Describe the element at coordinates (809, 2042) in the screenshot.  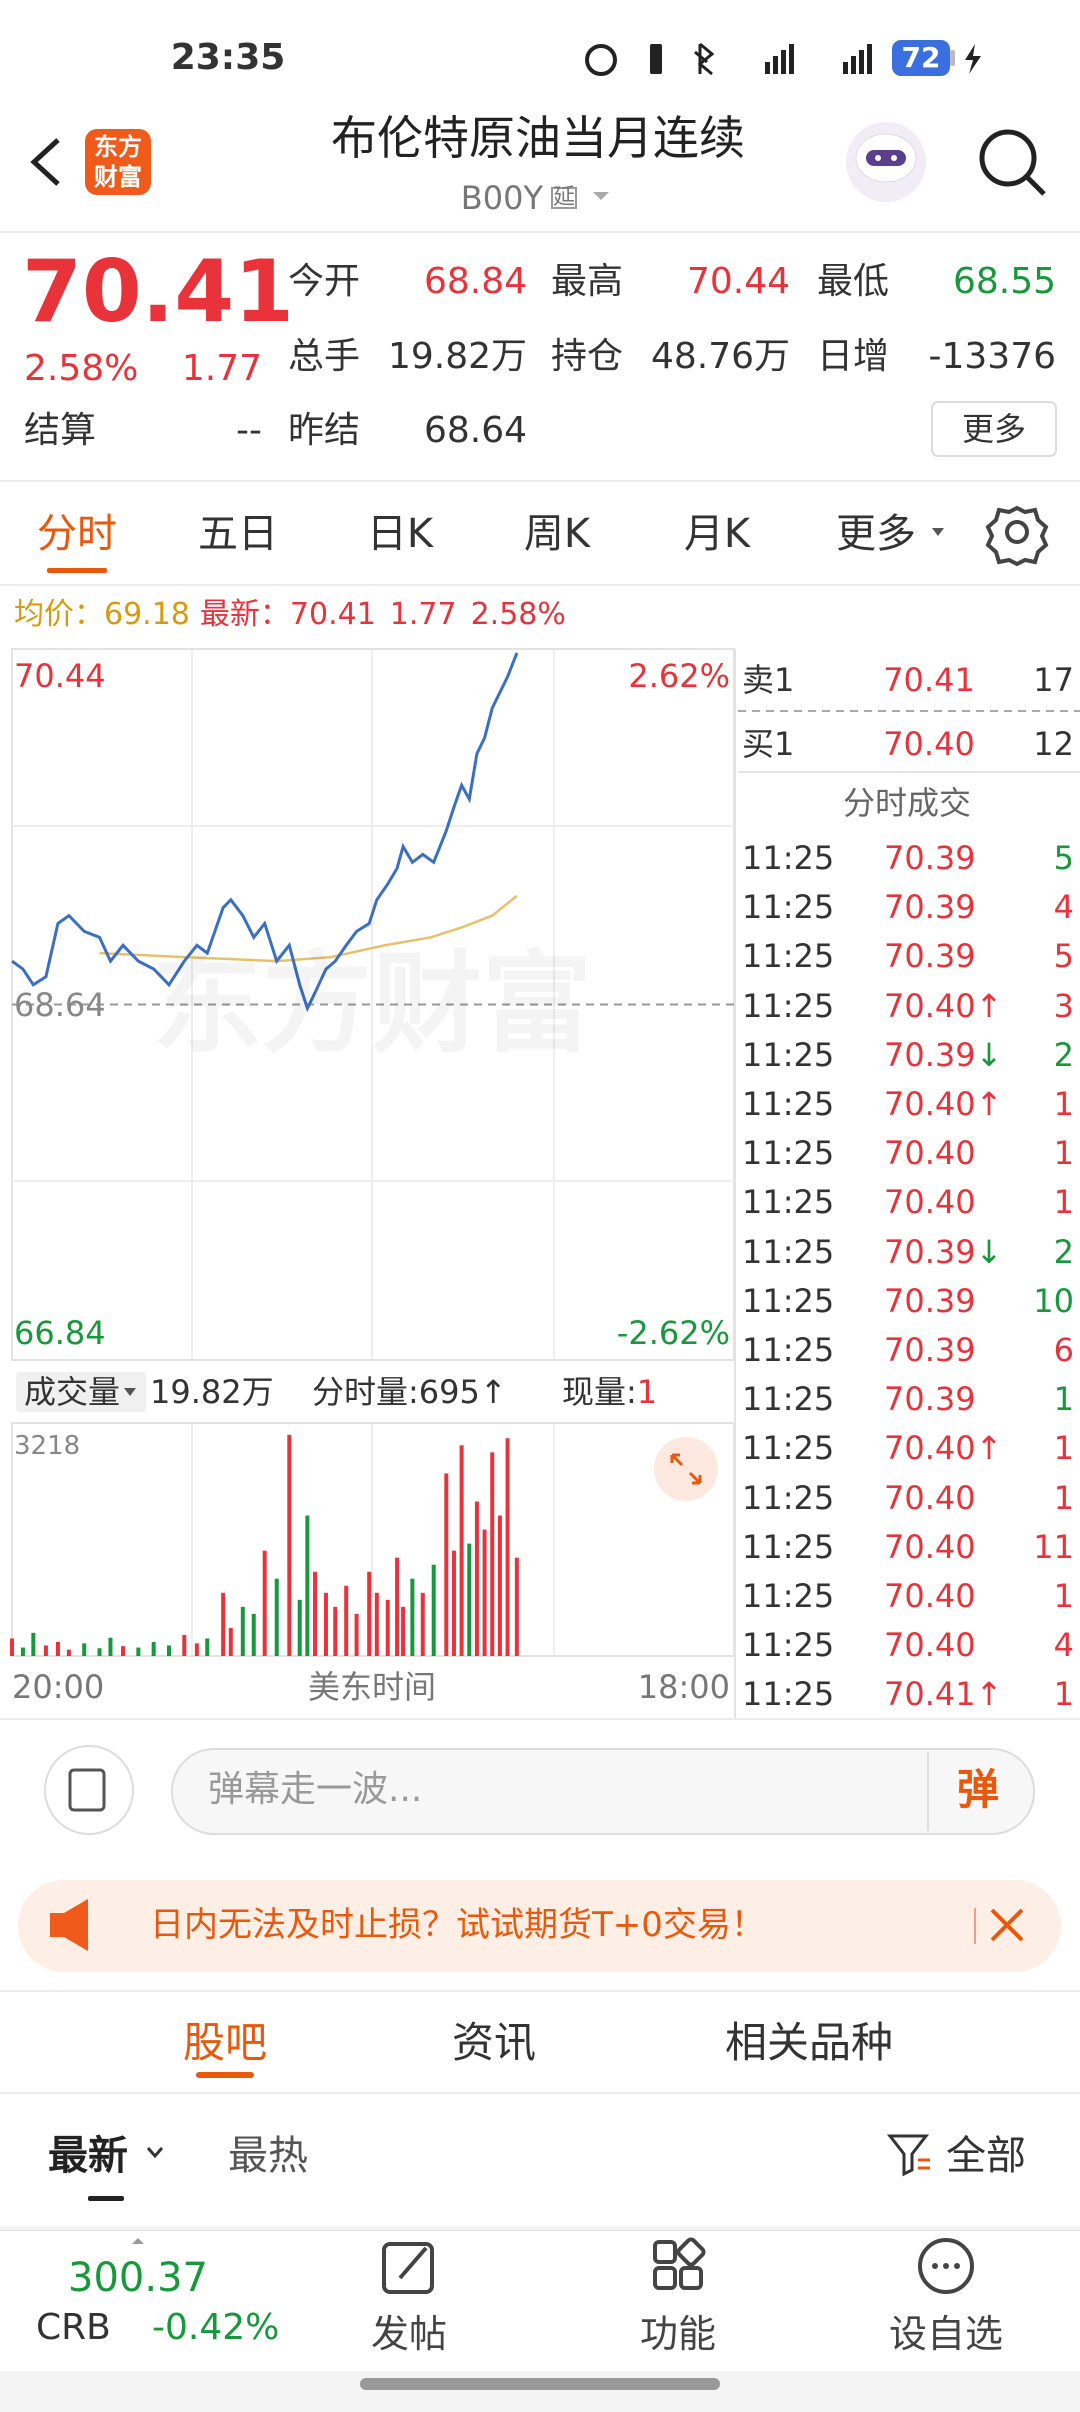
I see `section-tab: 相关品种` at that location.